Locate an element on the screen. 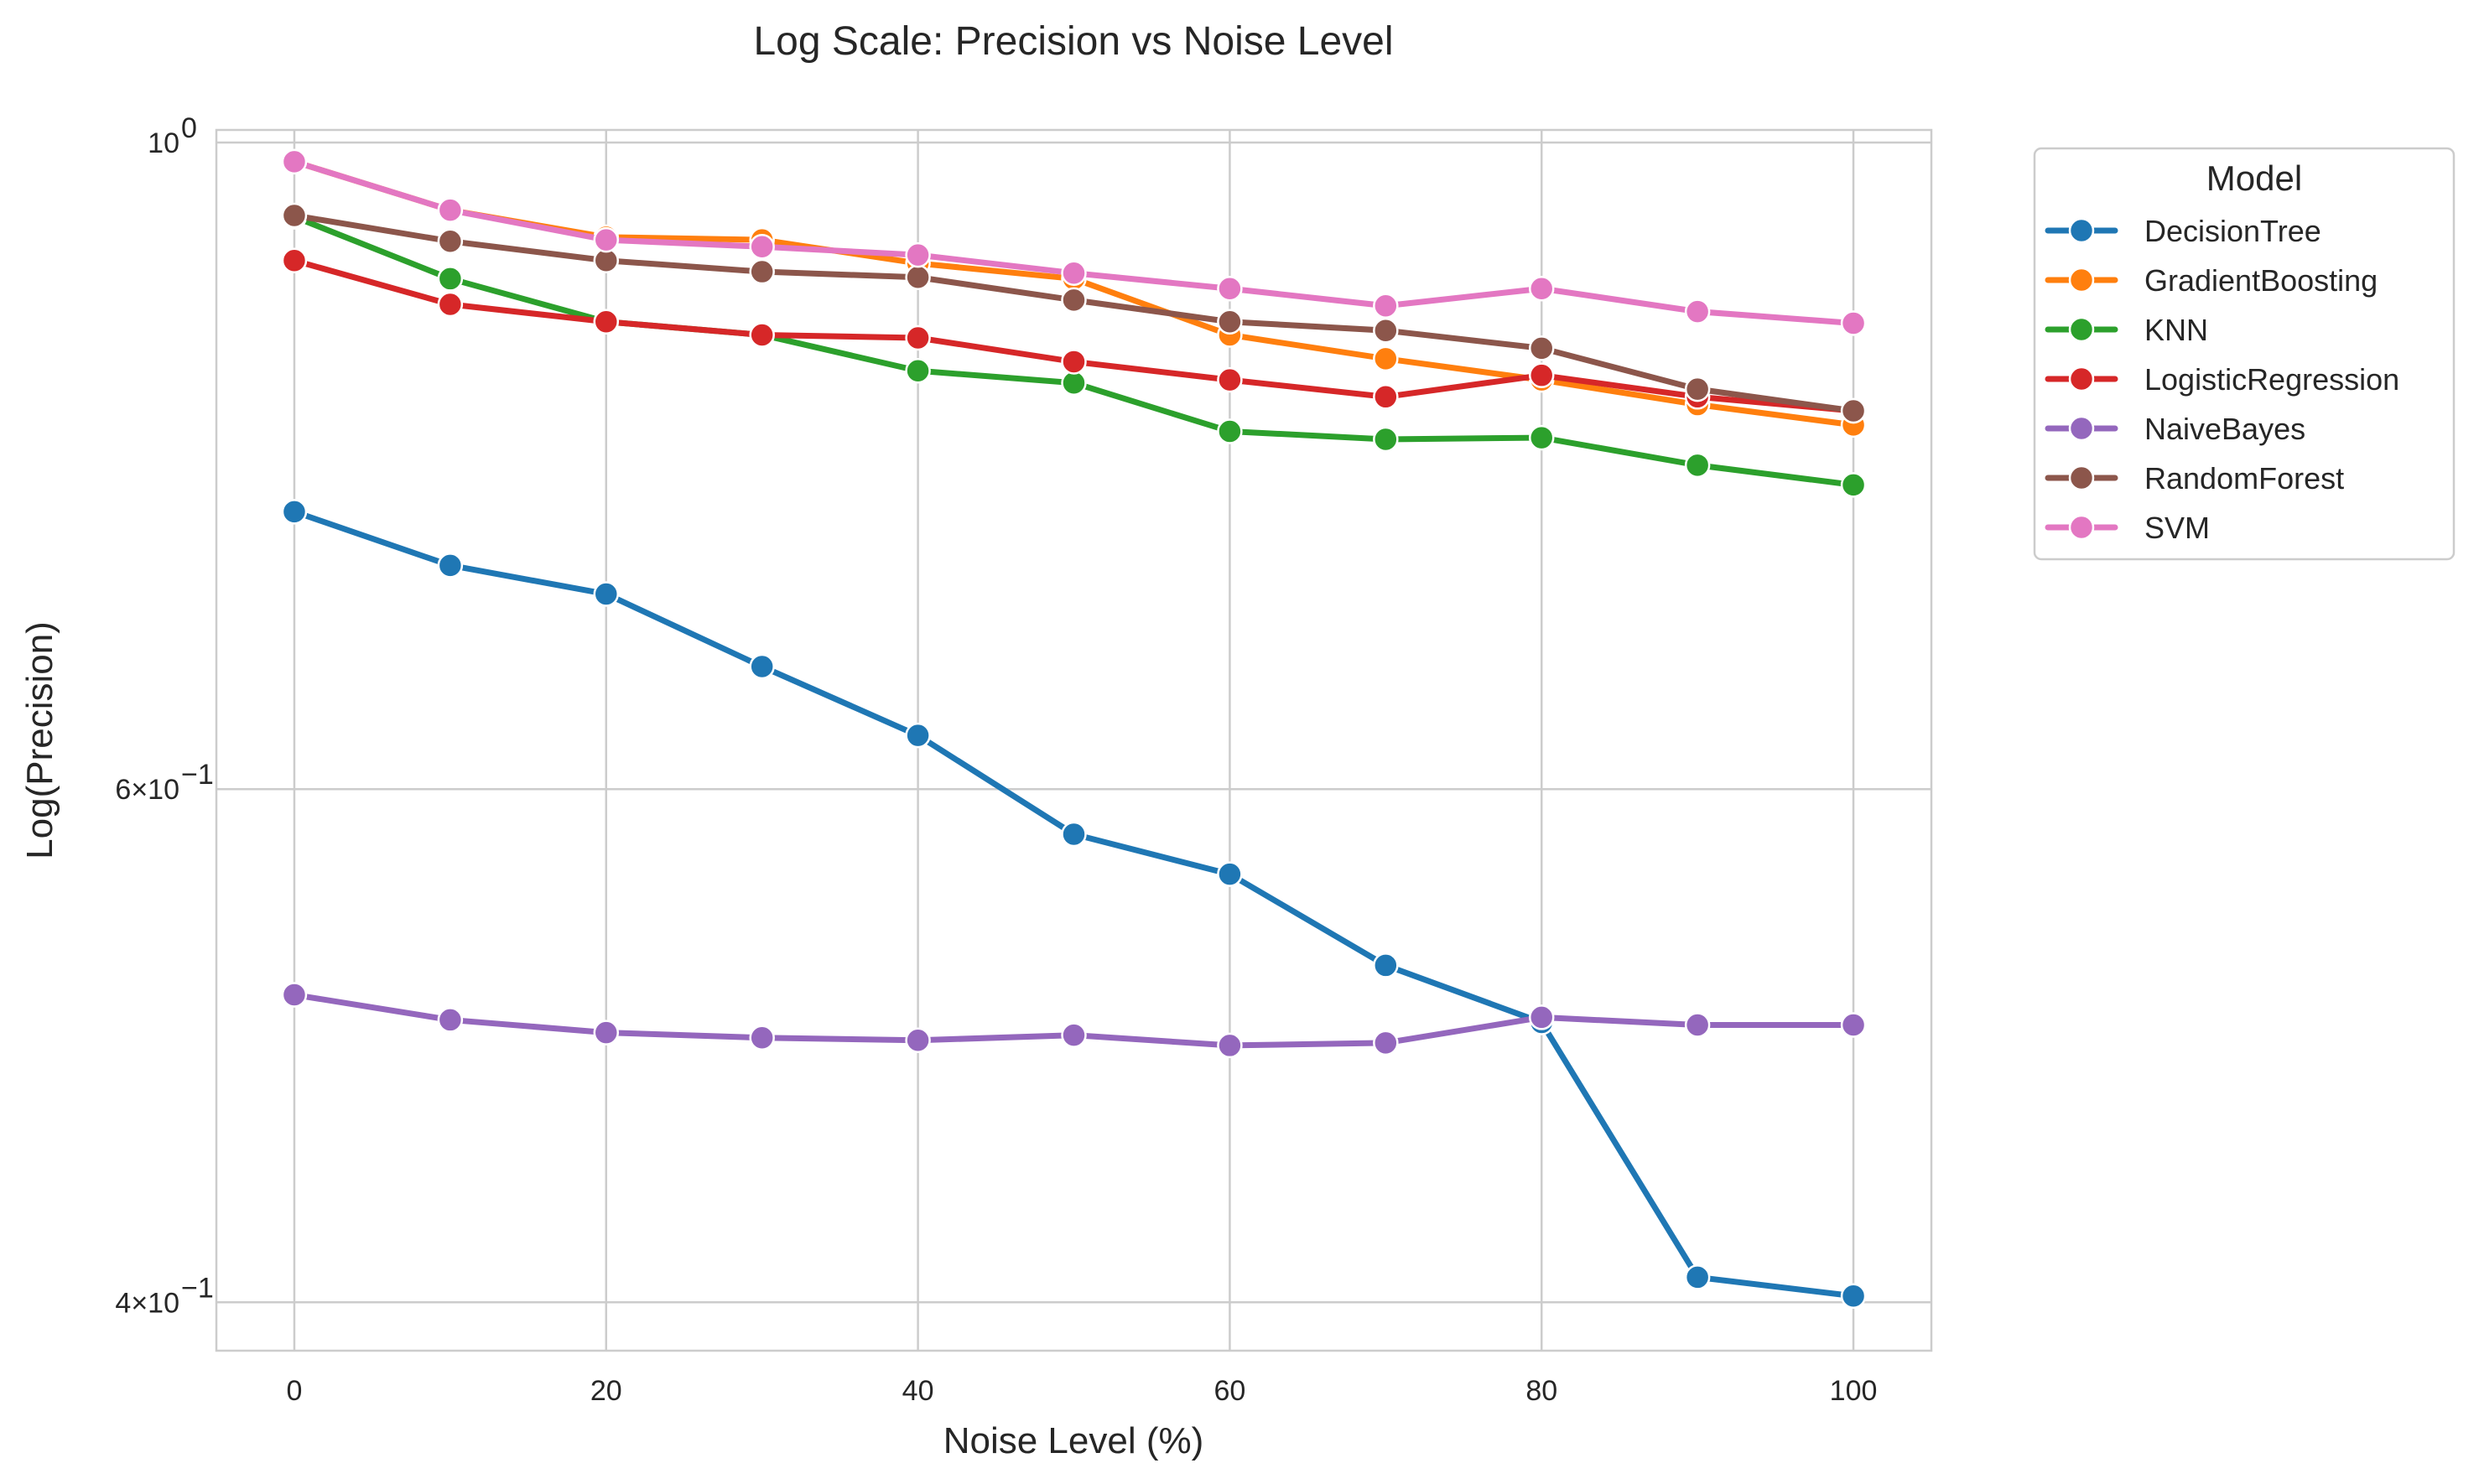 This screenshot has width=2479, height=1484. y-tick-mantissa: 4×10 is located at coordinates (147, 1303).